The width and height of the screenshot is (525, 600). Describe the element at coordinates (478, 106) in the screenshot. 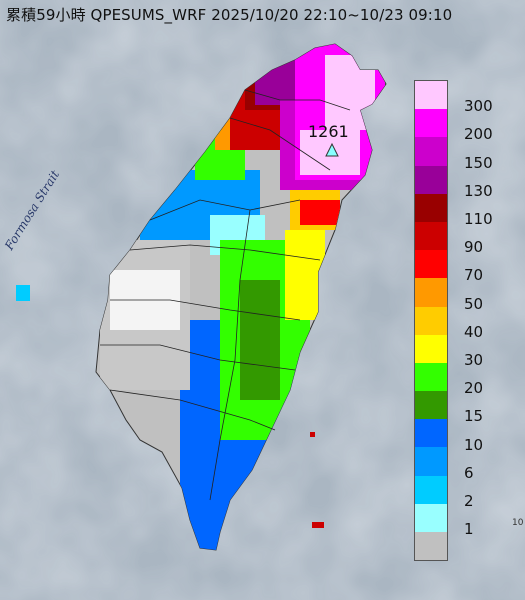

I see `legend-label: 300` at that location.